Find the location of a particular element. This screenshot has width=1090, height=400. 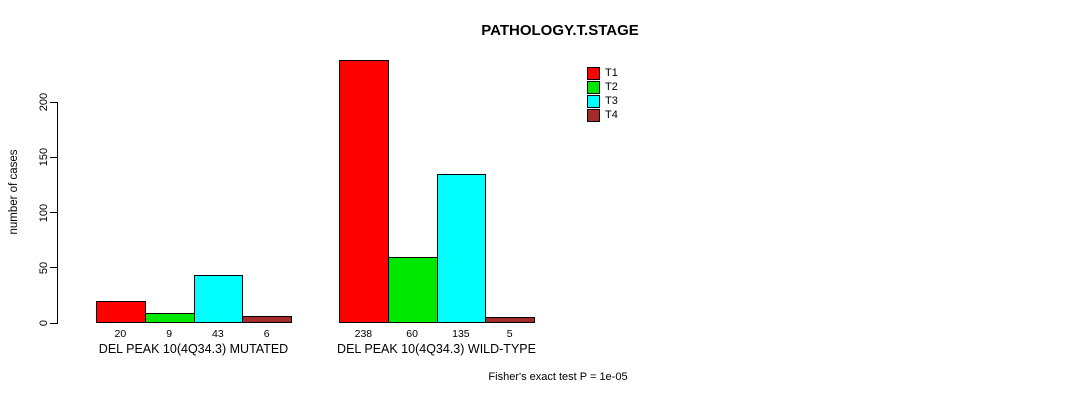

group-label: DEL PEAK 10(4Q34.3) MUTATED is located at coordinates (193, 349).